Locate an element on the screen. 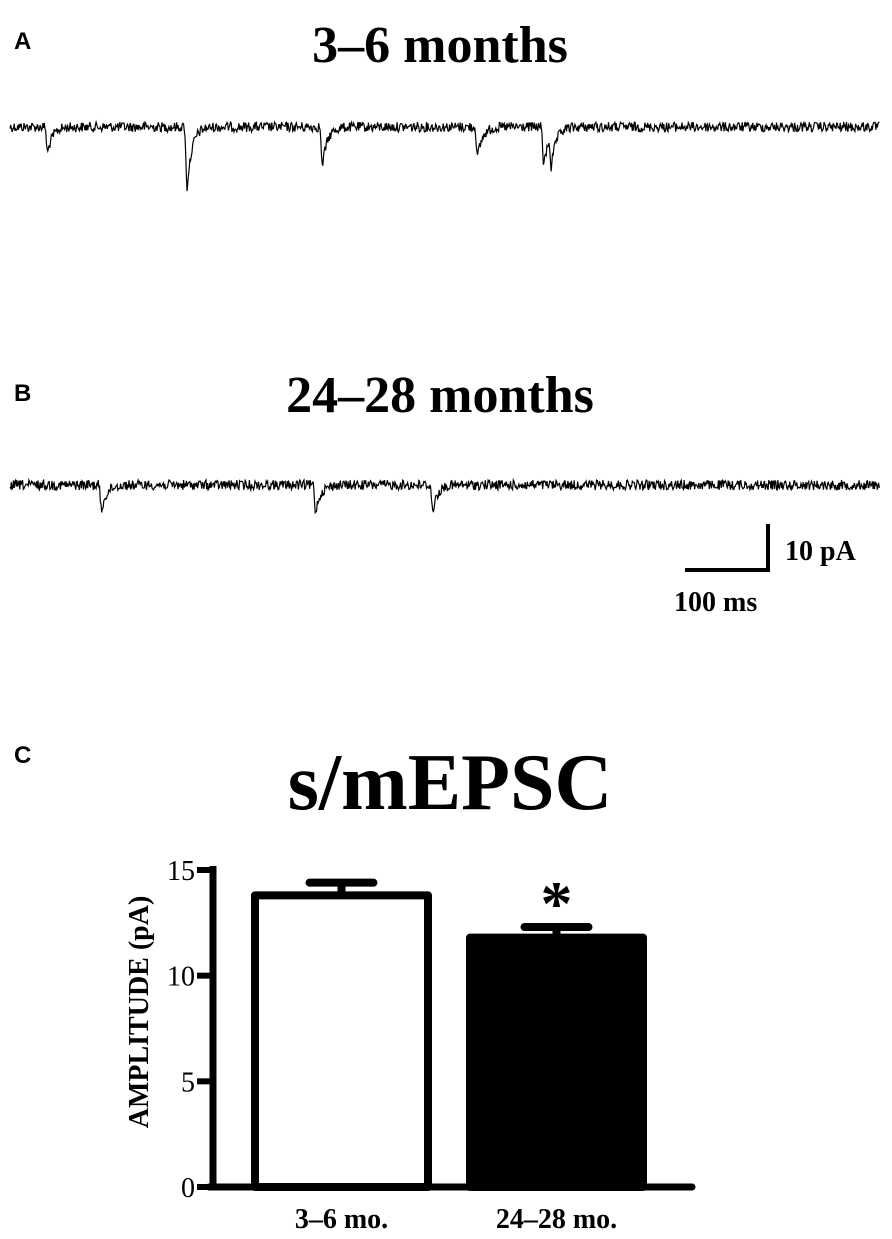 The width and height of the screenshot is (892, 1239). scale-bar-current-label: 10 pA is located at coordinates (821, 551).